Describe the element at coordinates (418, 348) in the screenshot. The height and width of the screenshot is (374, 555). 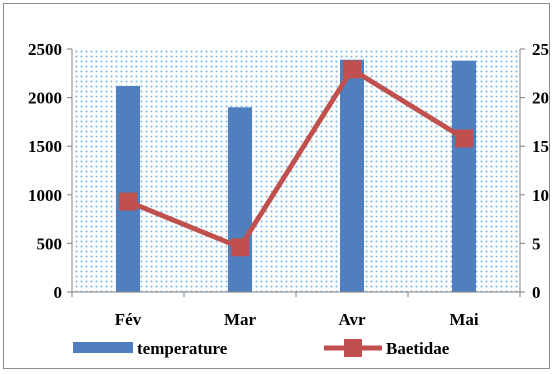
I see `legend-label-baetidae: Baetidae` at that location.